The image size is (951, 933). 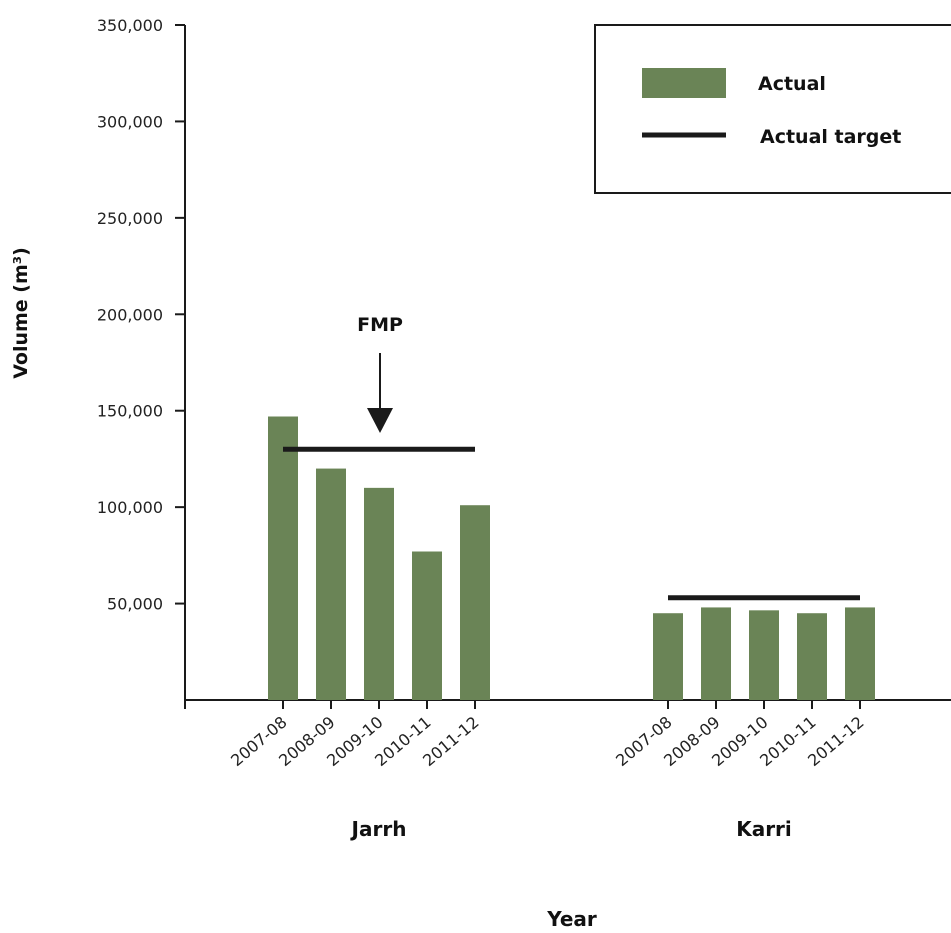 I want to click on target-lines, so click(x=571, y=523).